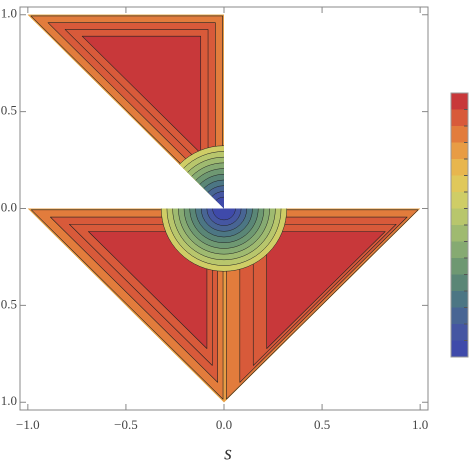  I want to click on colorbar-frame, so click(459, 225).